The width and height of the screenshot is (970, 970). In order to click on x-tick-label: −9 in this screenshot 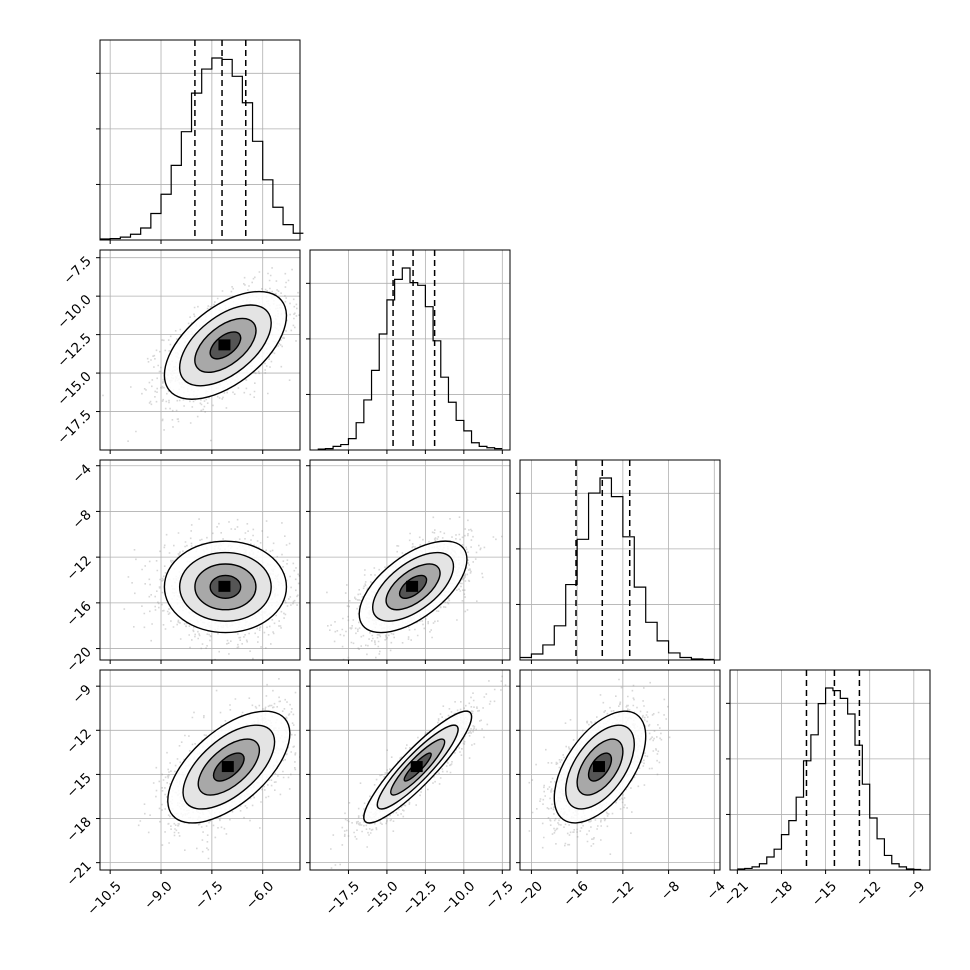, I will do `click(915, 890)`.